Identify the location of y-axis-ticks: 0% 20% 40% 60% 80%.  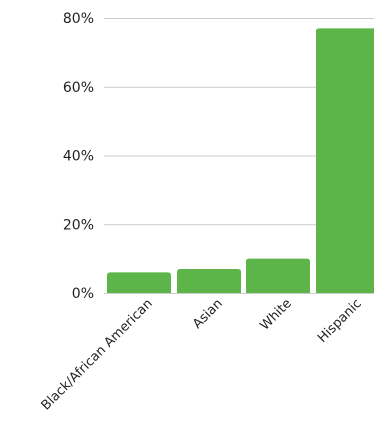
(78, 156).